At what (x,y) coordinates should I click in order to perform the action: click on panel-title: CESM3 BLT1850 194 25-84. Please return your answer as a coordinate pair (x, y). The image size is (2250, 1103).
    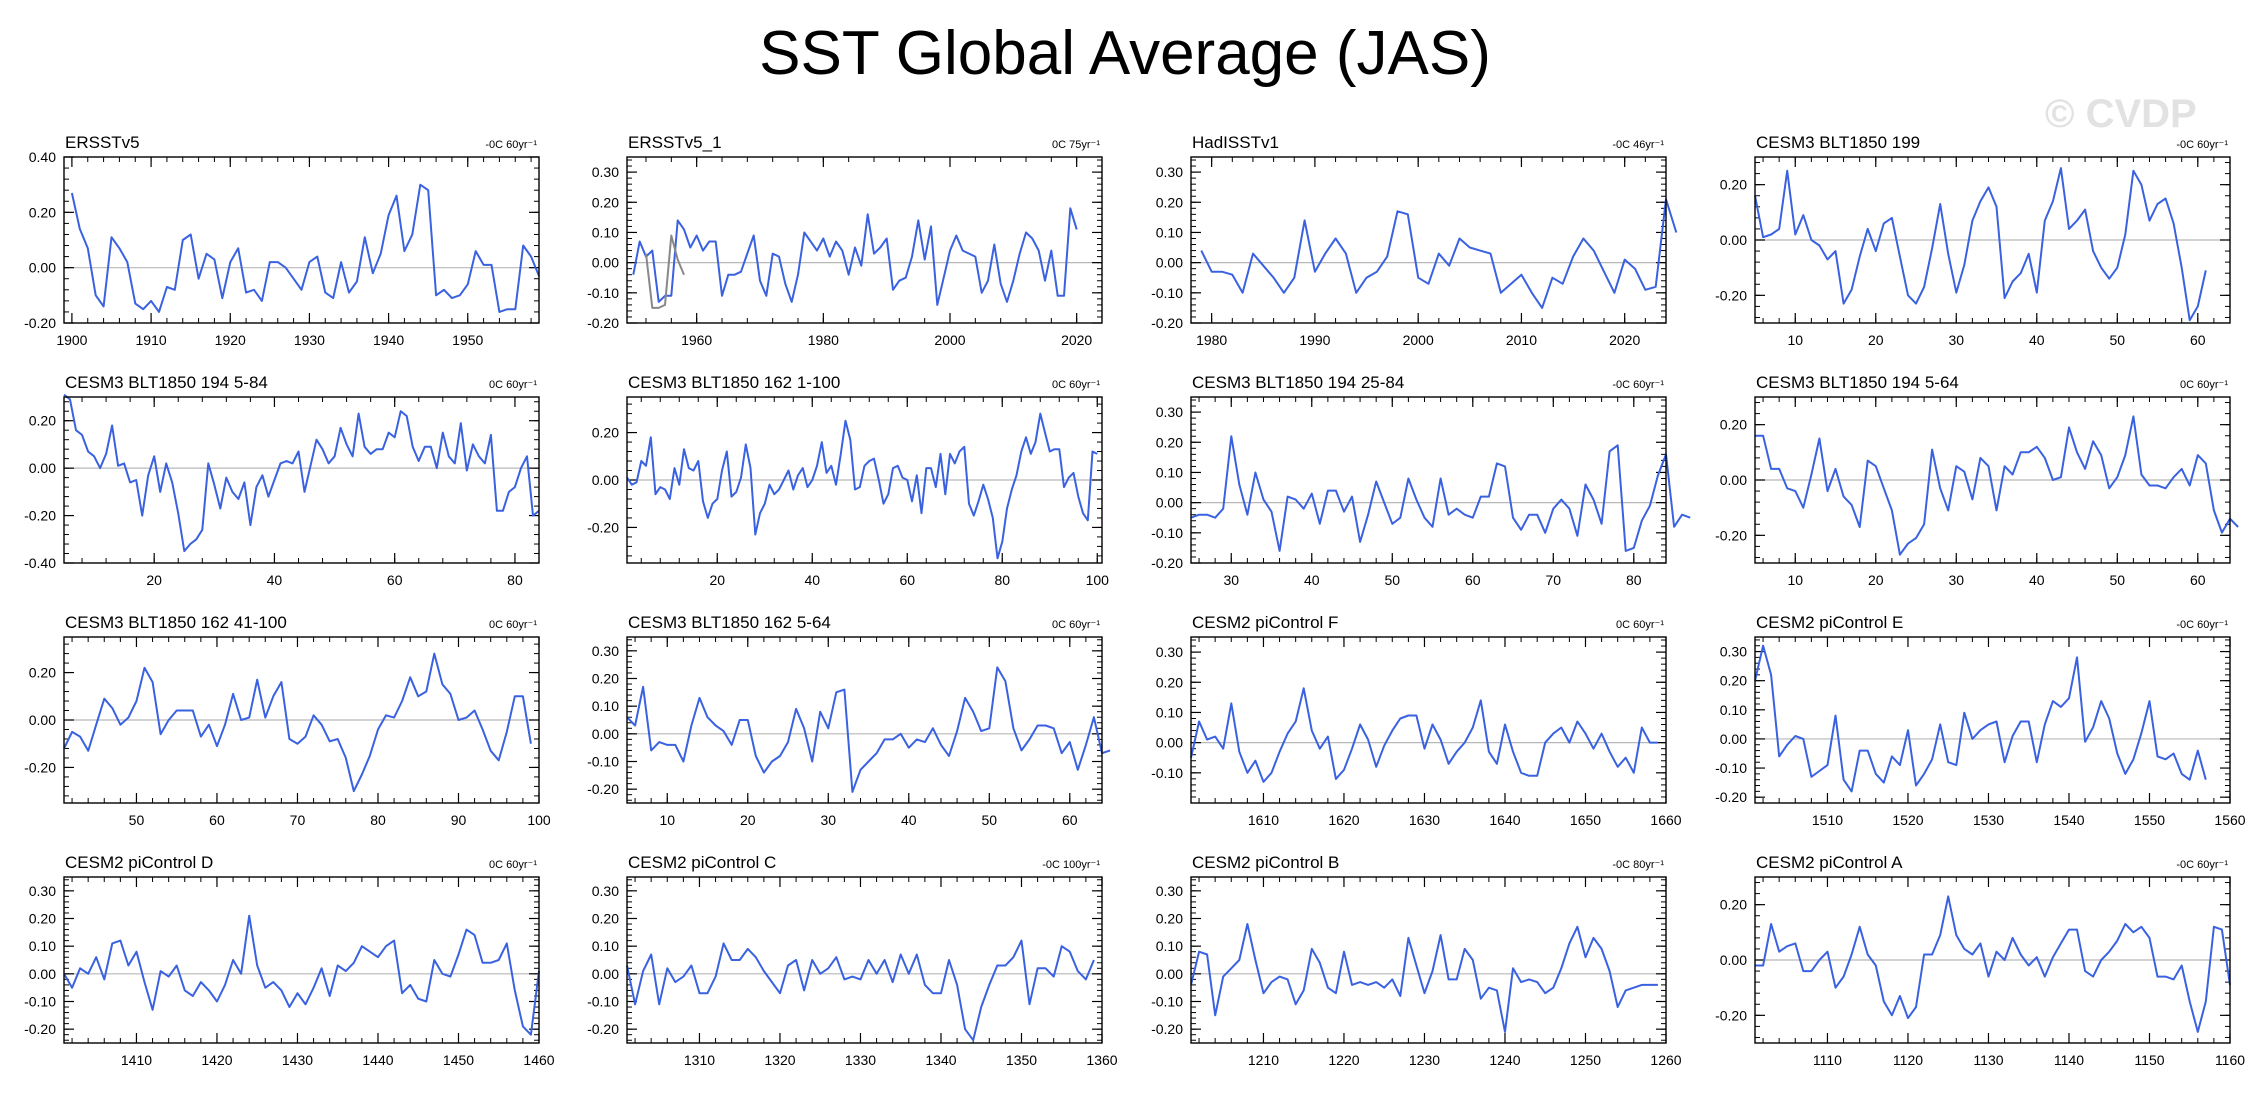
    Looking at the image, I should click on (1298, 382).